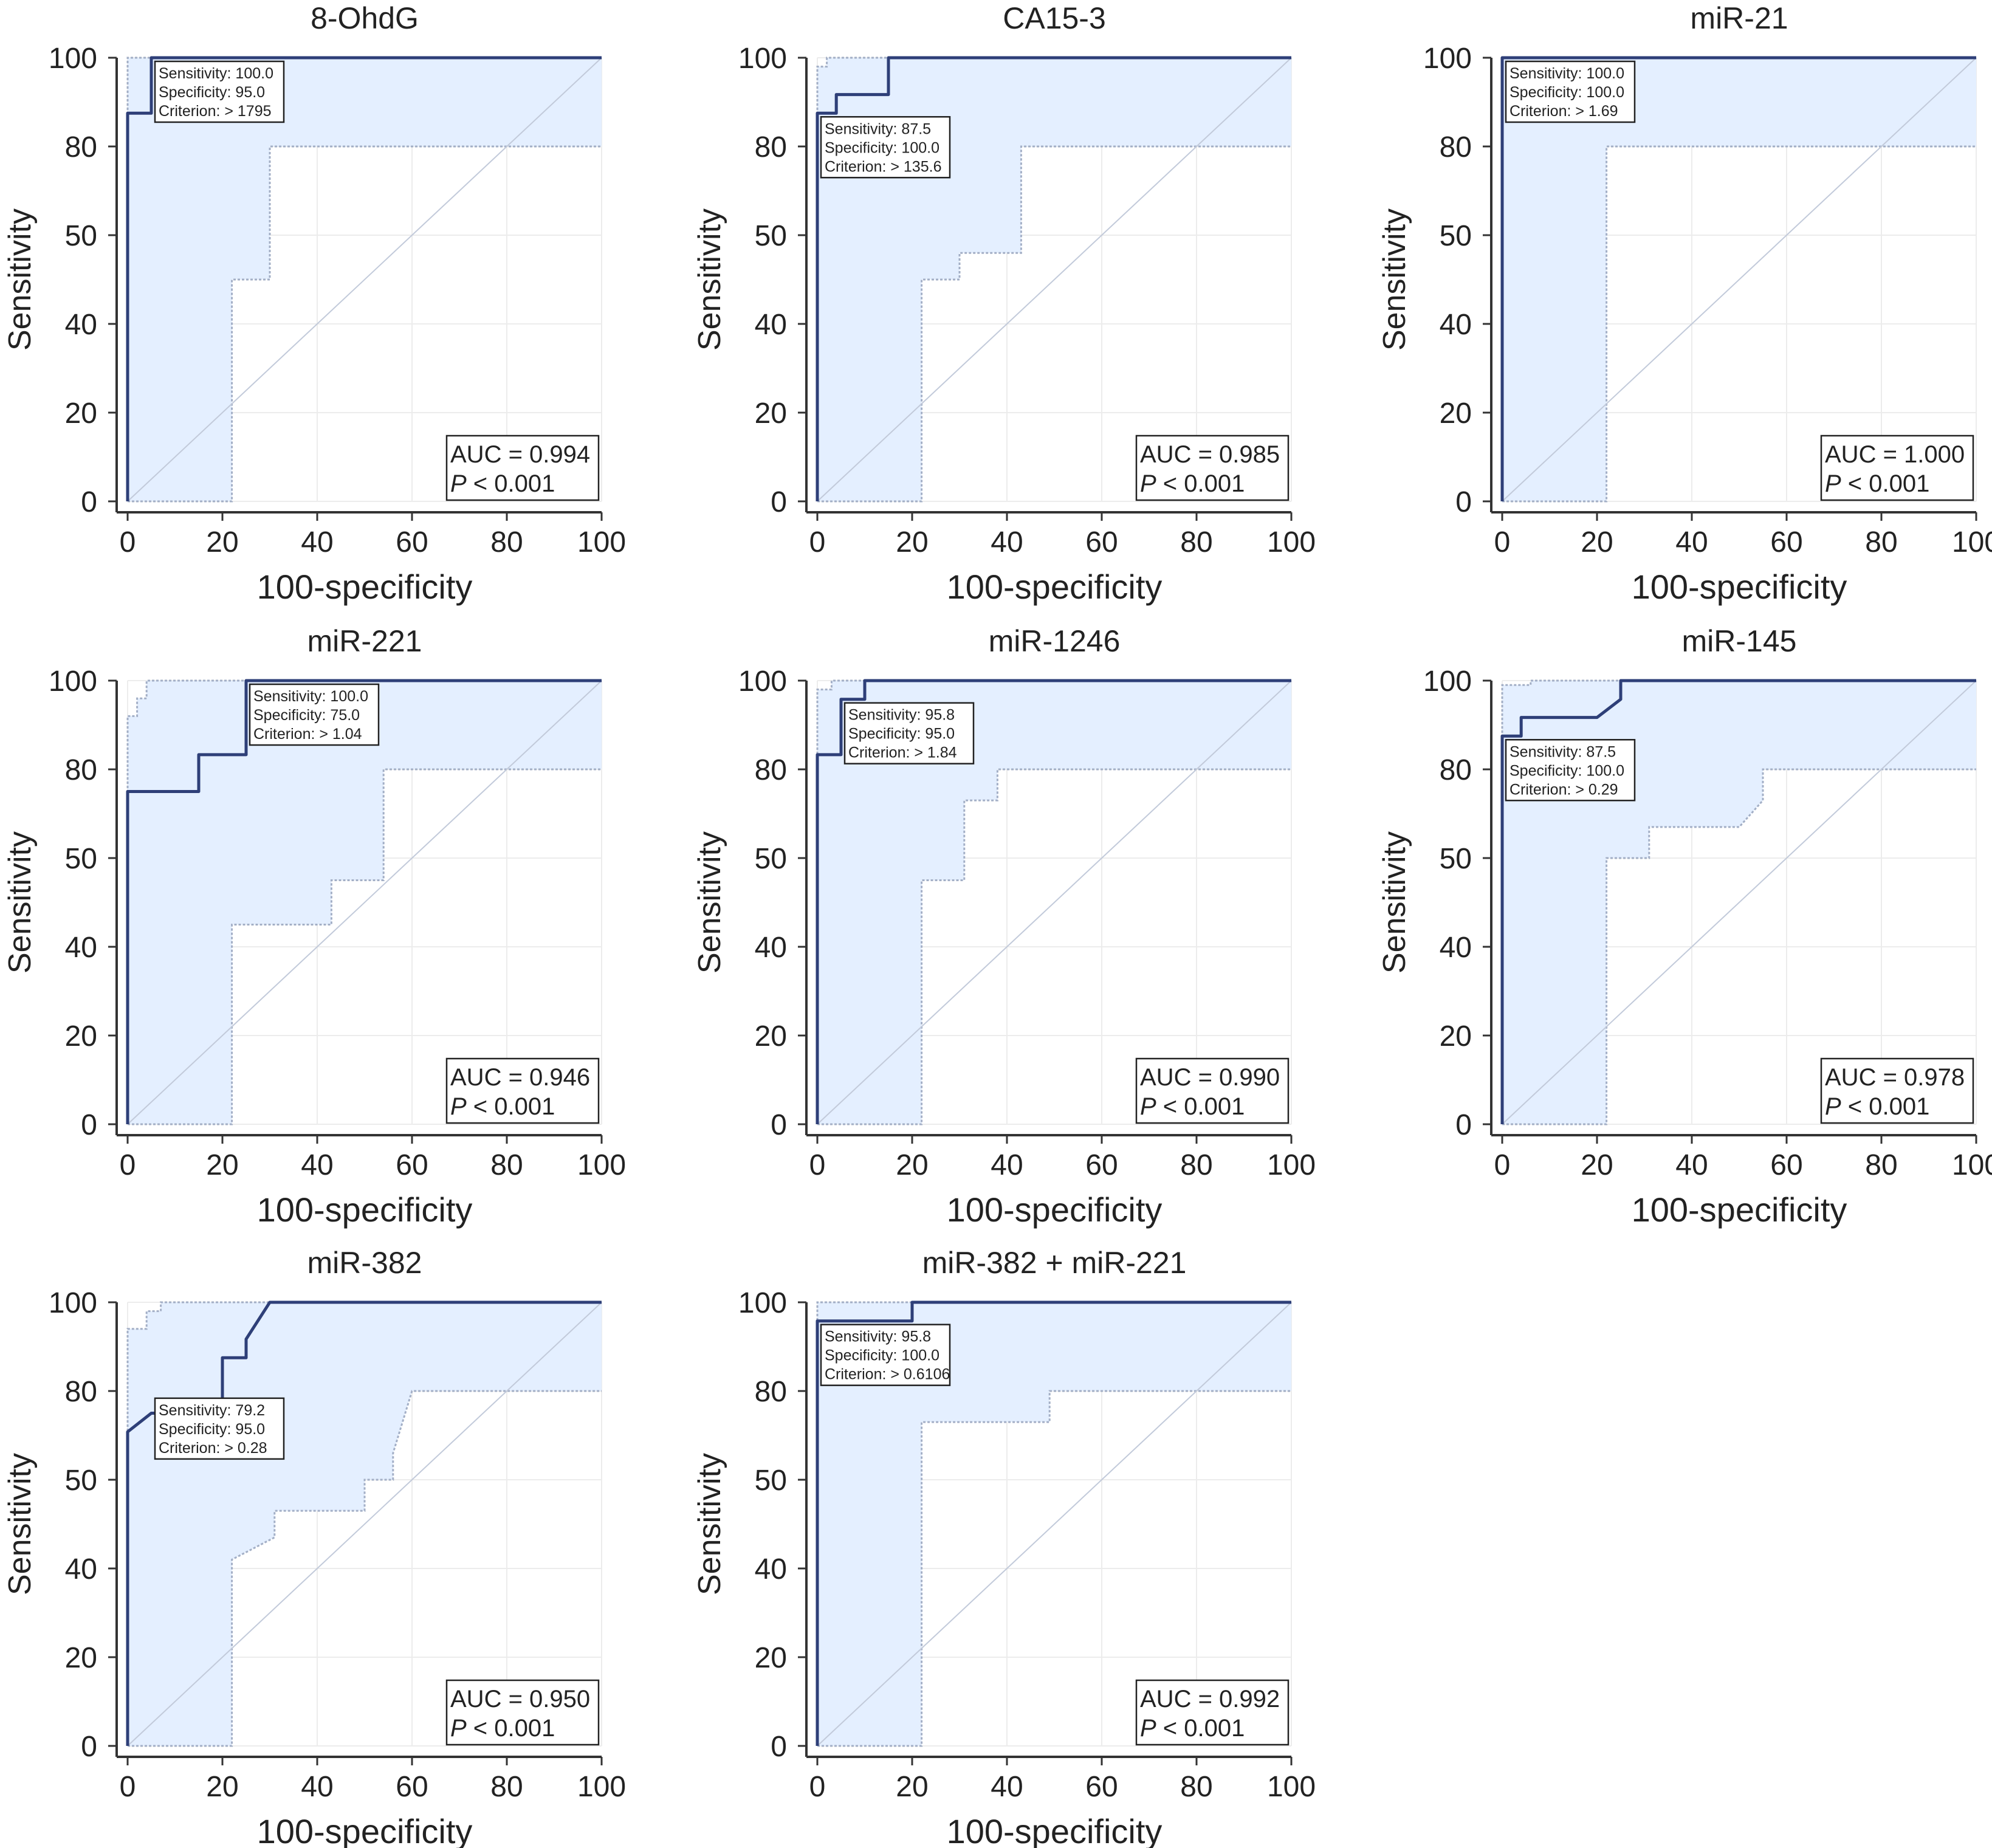 Image resolution: width=1992 pixels, height=1848 pixels. What do you see at coordinates (307, 735) in the screenshot?
I see `criterion-value: Criterion: > 1.04` at bounding box center [307, 735].